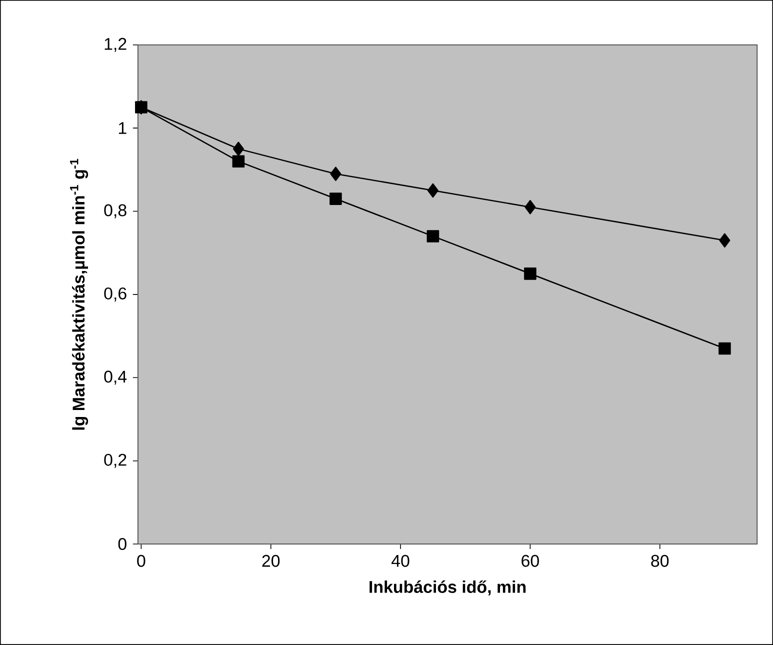 The width and height of the screenshot is (773, 645). What do you see at coordinates (122, 128) in the screenshot?
I see `y-tick-label: 1` at bounding box center [122, 128].